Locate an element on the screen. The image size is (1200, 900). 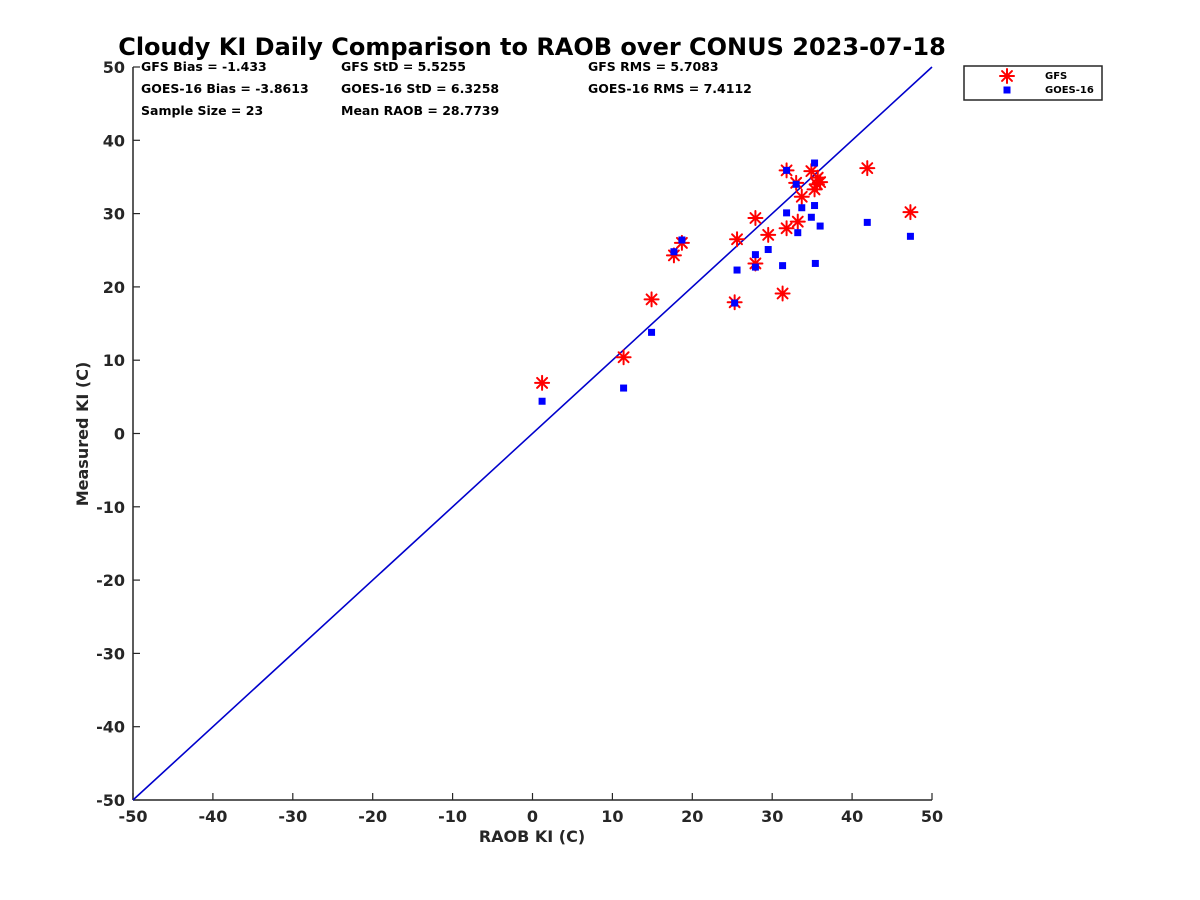
x-tick-label: 10 is located at coordinates (612, 816).